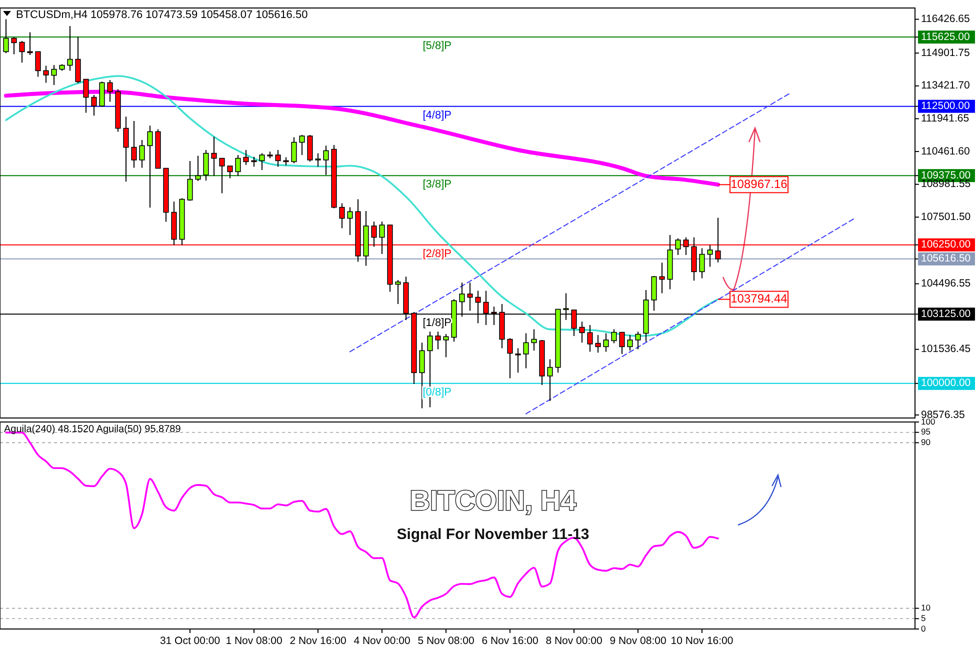 Image resolution: width=976 pixels, height=650 pixels. What do you see at coordinates (437, 46) in the screenshot?
I see `ref-line-label: [5/8]P` at bounding box center [437, 46].